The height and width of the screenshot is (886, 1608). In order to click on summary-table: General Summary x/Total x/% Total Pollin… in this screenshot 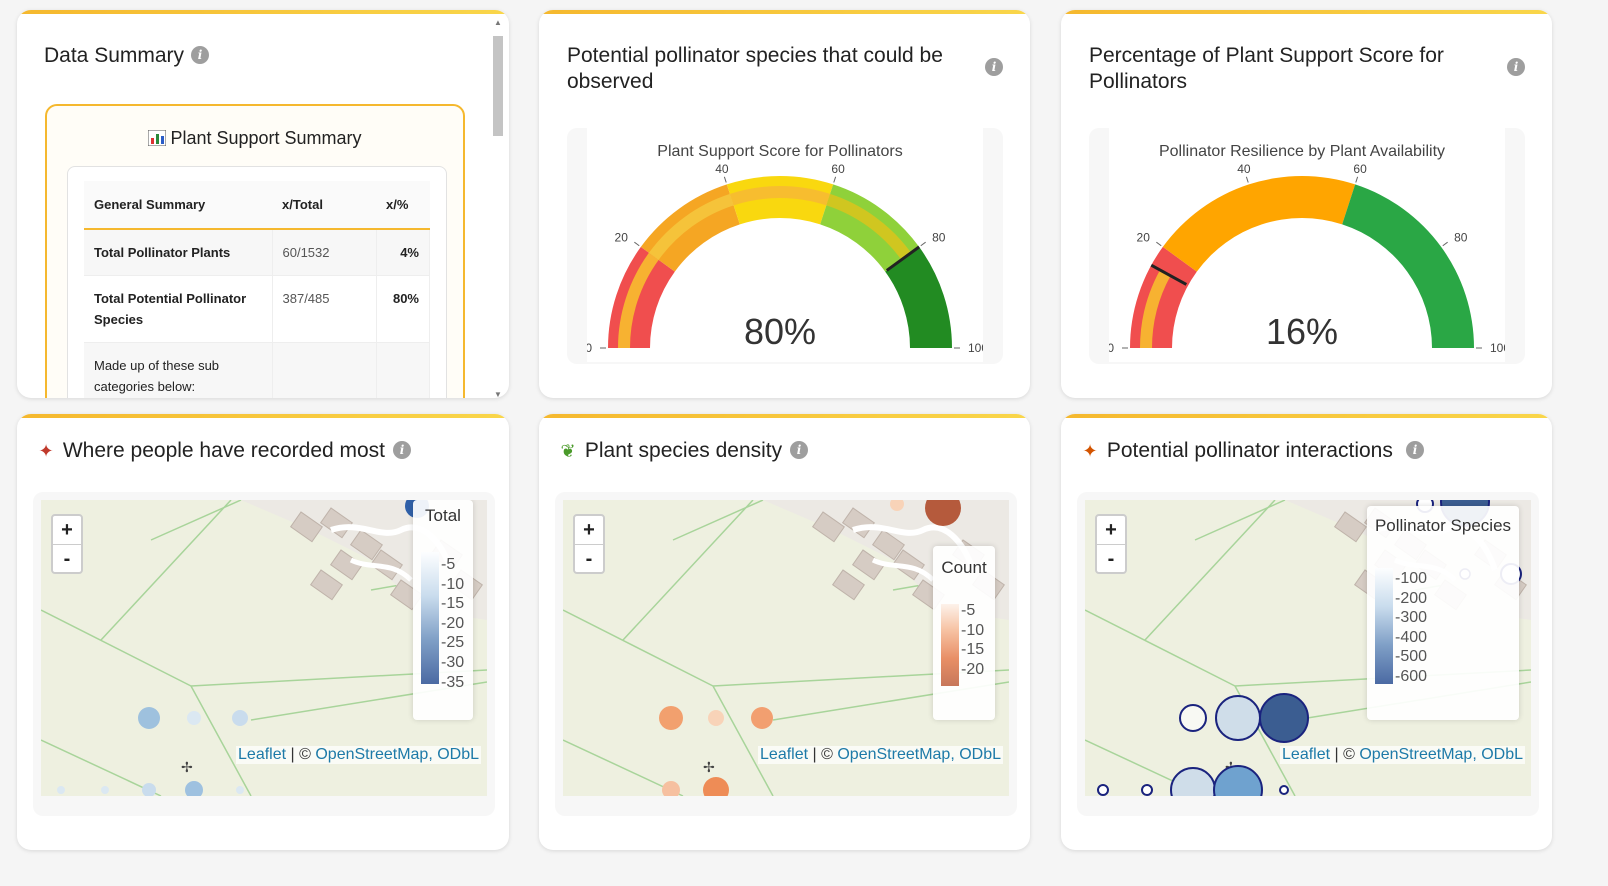, I will do `click(257, 289)`.